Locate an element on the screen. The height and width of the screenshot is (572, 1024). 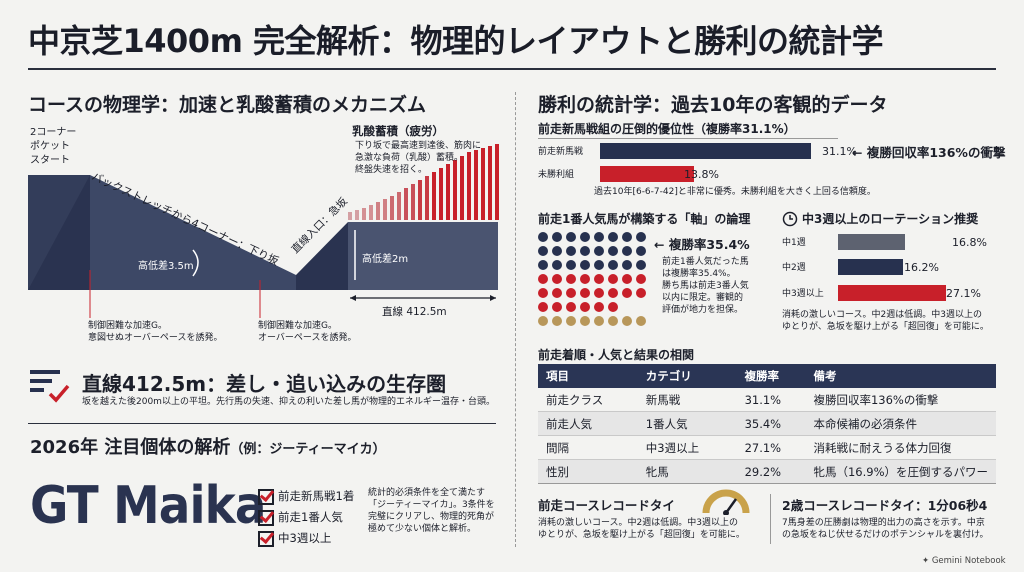
favorite-dot-grid is located at coordinates (598, 282).